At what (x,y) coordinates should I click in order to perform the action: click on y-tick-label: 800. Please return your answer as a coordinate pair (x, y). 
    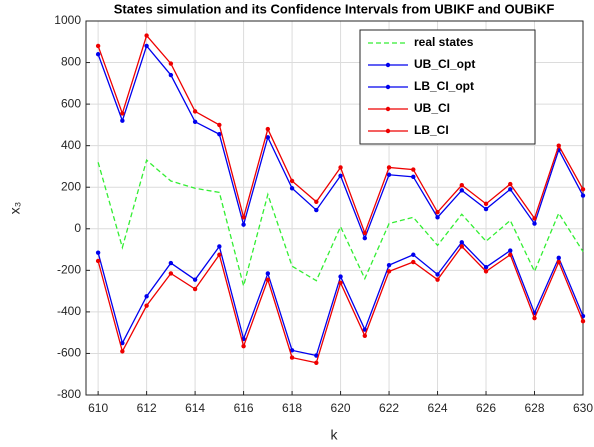
    Looking at the image, I should click on (71, 62).